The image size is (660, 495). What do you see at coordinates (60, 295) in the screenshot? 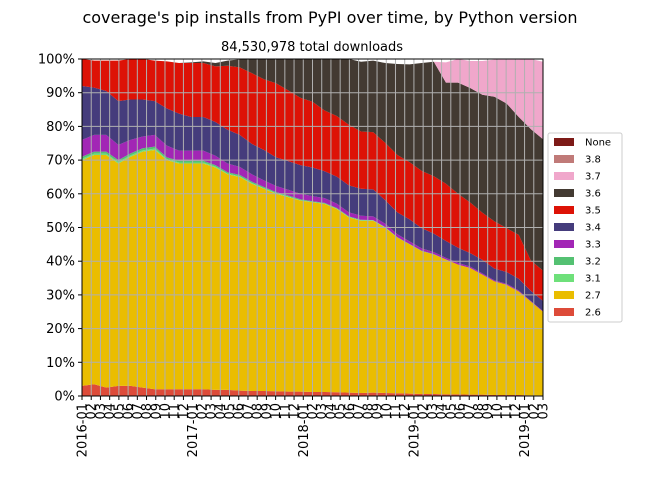
I see `y-tick-label: 30%` at bounding box center [60, 295].